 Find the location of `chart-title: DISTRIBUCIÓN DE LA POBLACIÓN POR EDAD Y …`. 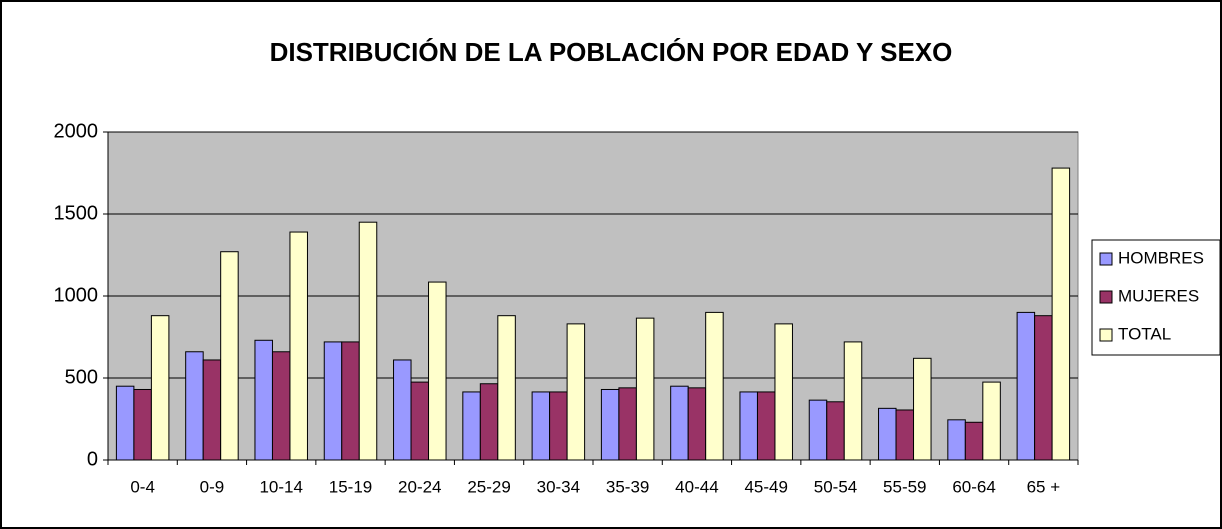

chart-title: DISTRIBUCIÓN DE LA POBLACIÓN POR EDAD Y … is located at coordinates (611, 52).